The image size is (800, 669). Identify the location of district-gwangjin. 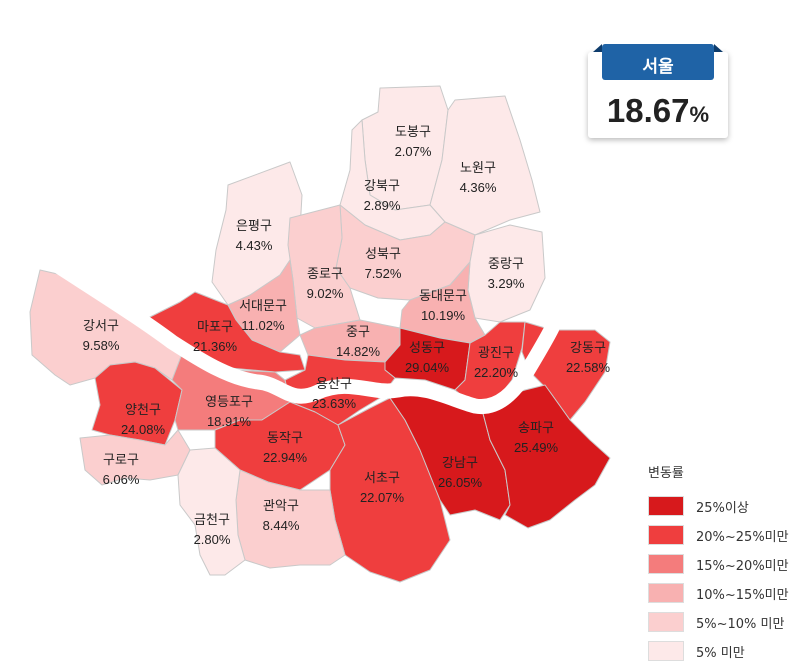
(490, 366).